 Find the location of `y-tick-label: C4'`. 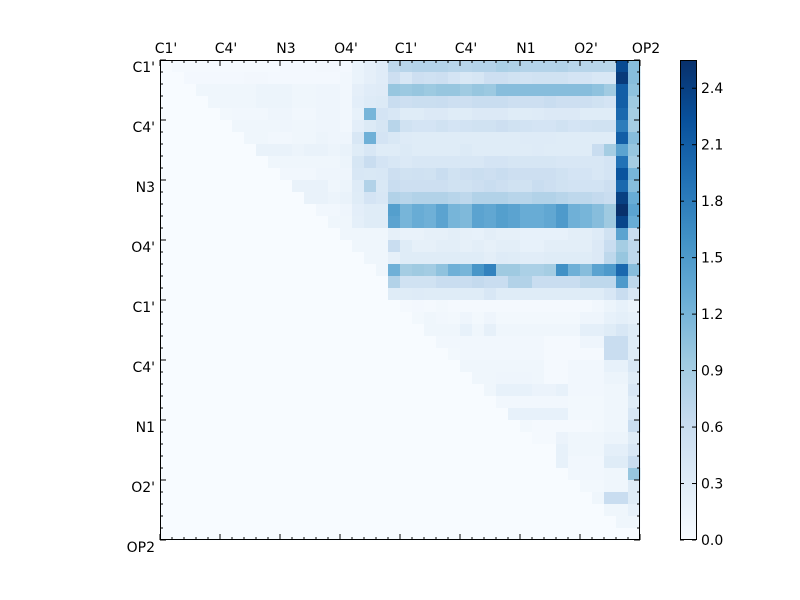

y-tick-label: C4' is located at coordinates (143, 128).